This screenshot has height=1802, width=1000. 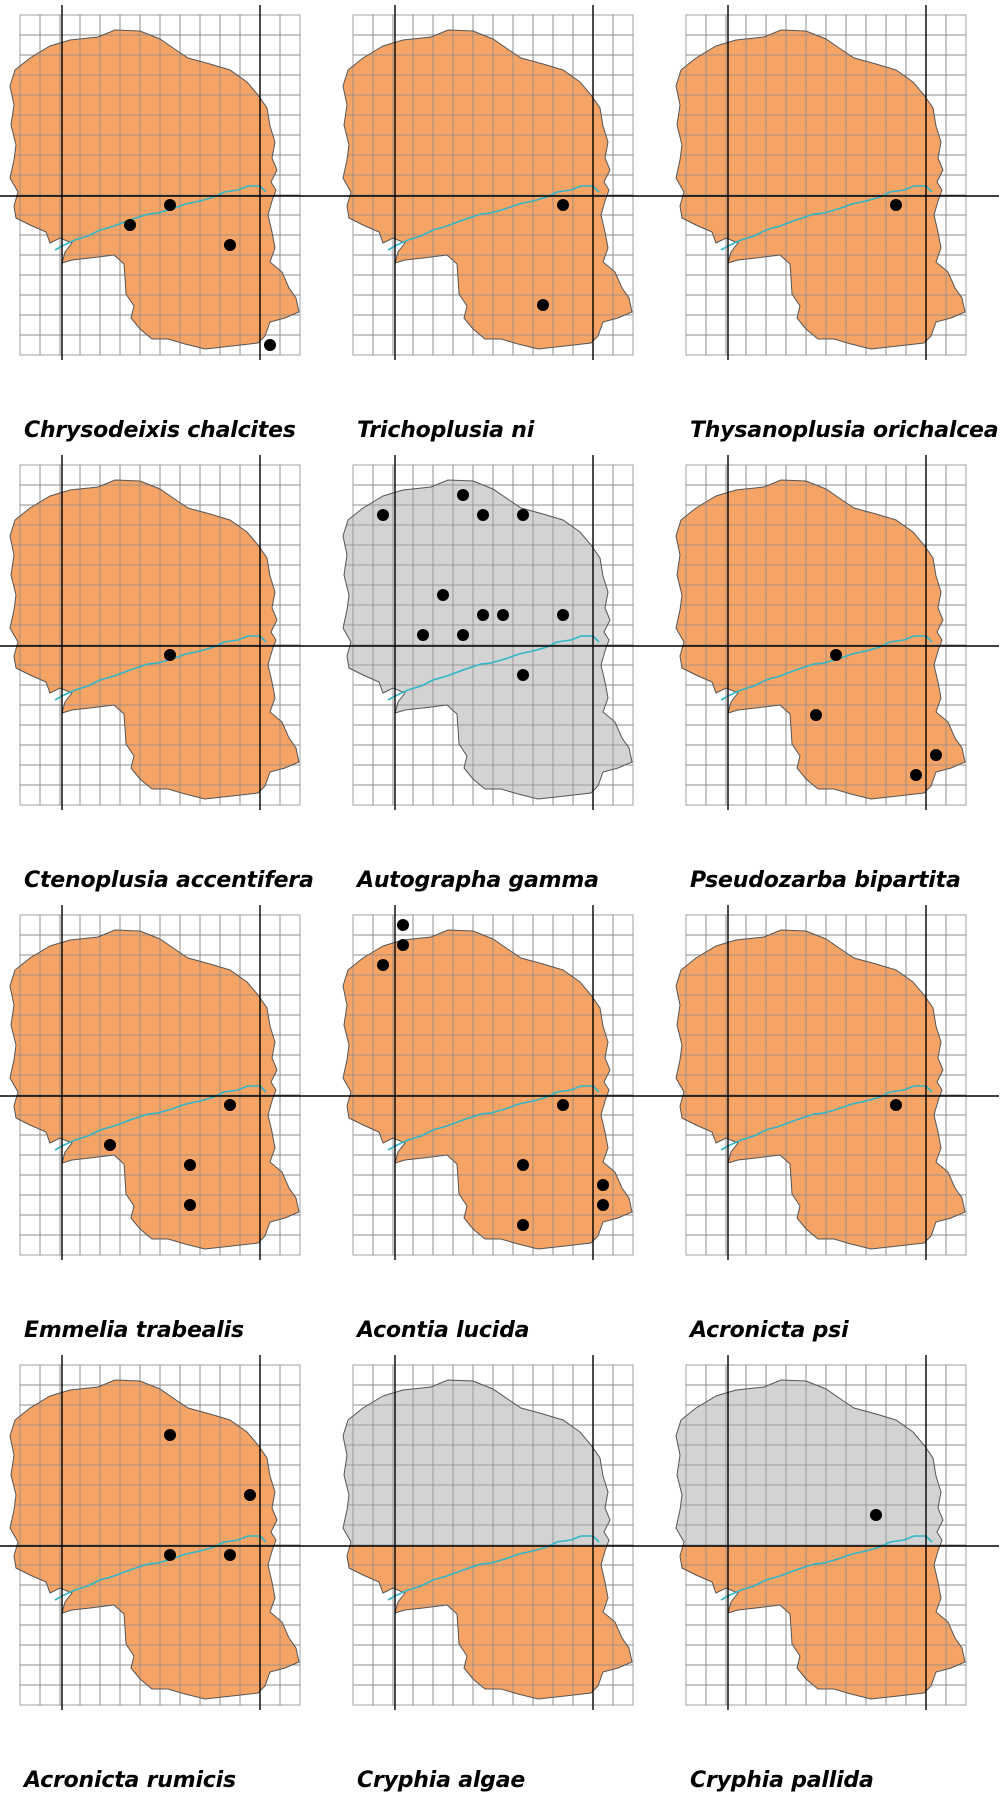 I want to click on province-fill, so click(x=154, y=1539).